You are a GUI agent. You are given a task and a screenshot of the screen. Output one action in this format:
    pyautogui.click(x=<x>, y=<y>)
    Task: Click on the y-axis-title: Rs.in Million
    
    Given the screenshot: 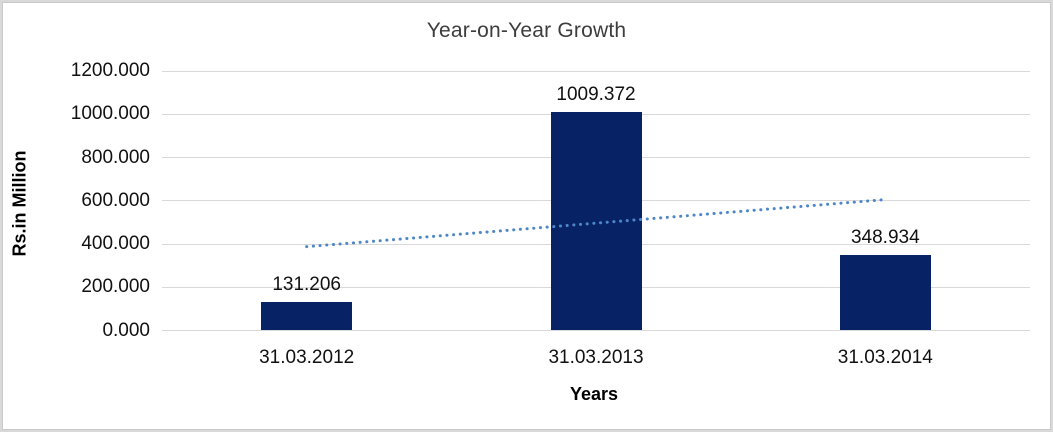 What is the action you would take?
    pyautogui.click(x=19, y=203)
    